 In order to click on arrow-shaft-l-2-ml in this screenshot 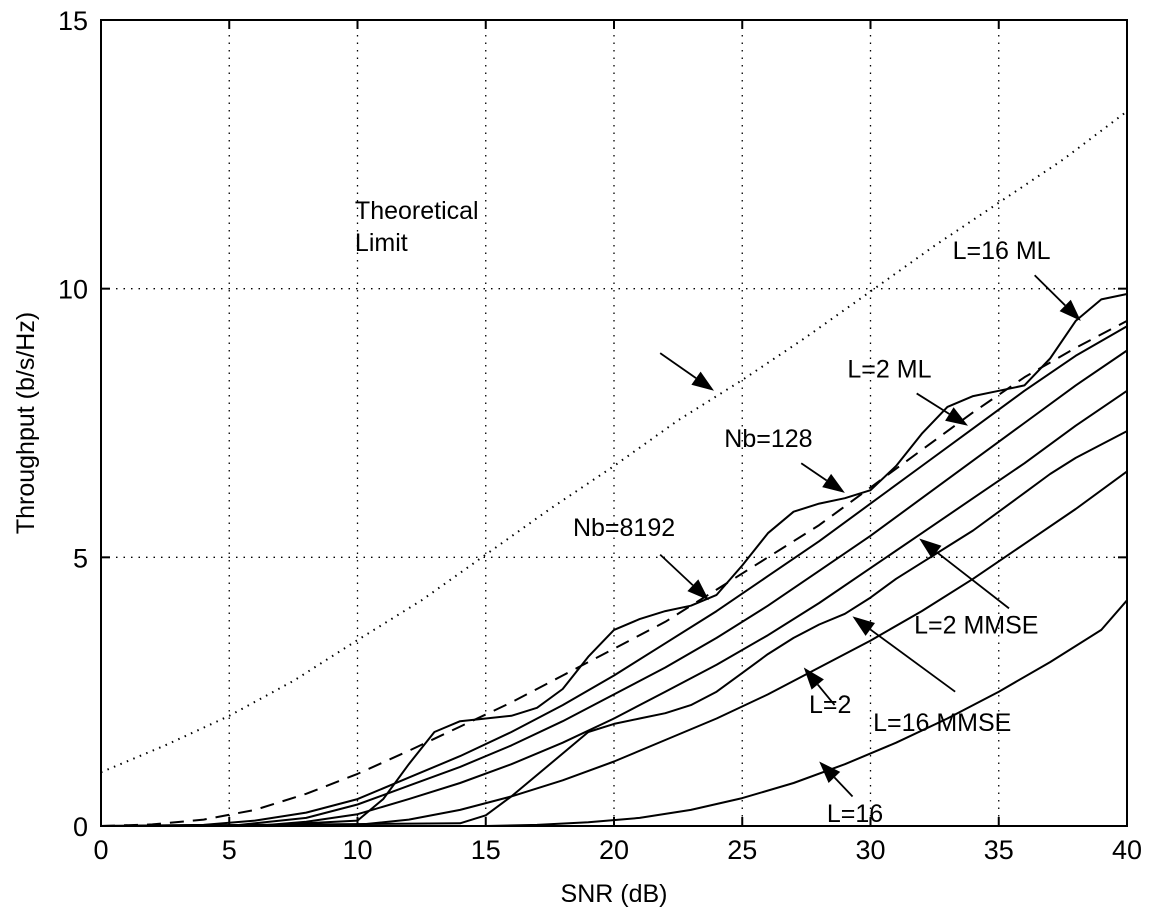, I will do `click(933, 403)`.